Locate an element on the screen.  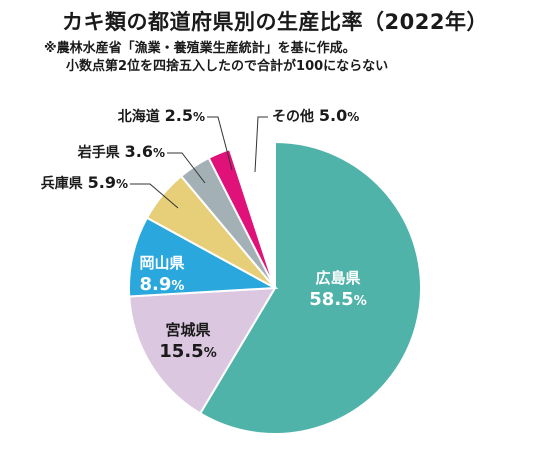
slice-label-4: 岩手県 3.6% is located at coordinates (121, 151).